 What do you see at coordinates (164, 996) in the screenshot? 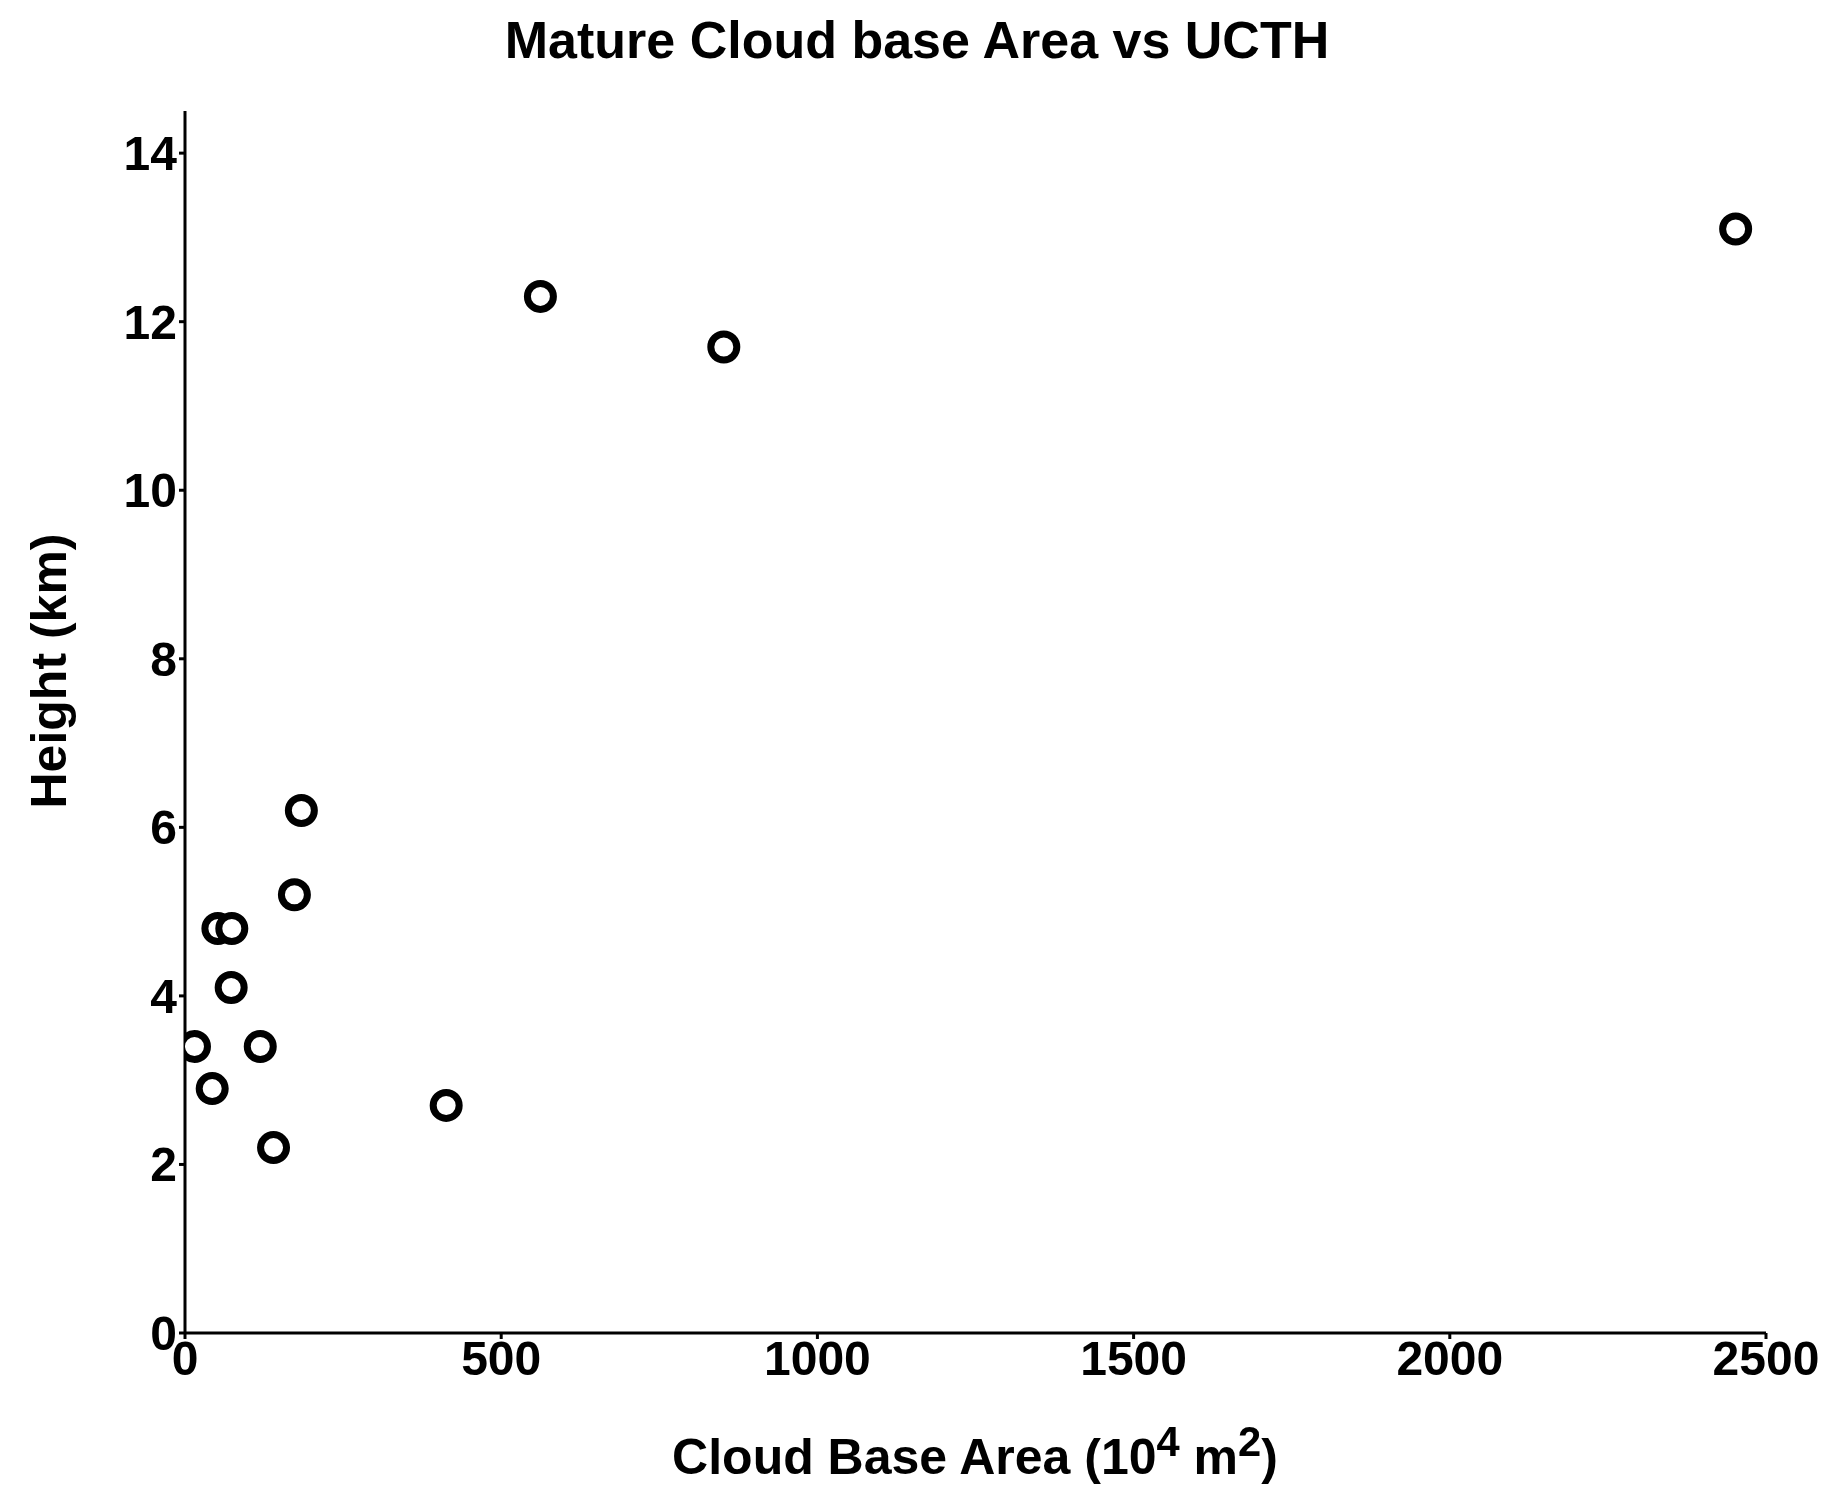
I see `y-tick-label: 4` at bounding box center [164, 996].